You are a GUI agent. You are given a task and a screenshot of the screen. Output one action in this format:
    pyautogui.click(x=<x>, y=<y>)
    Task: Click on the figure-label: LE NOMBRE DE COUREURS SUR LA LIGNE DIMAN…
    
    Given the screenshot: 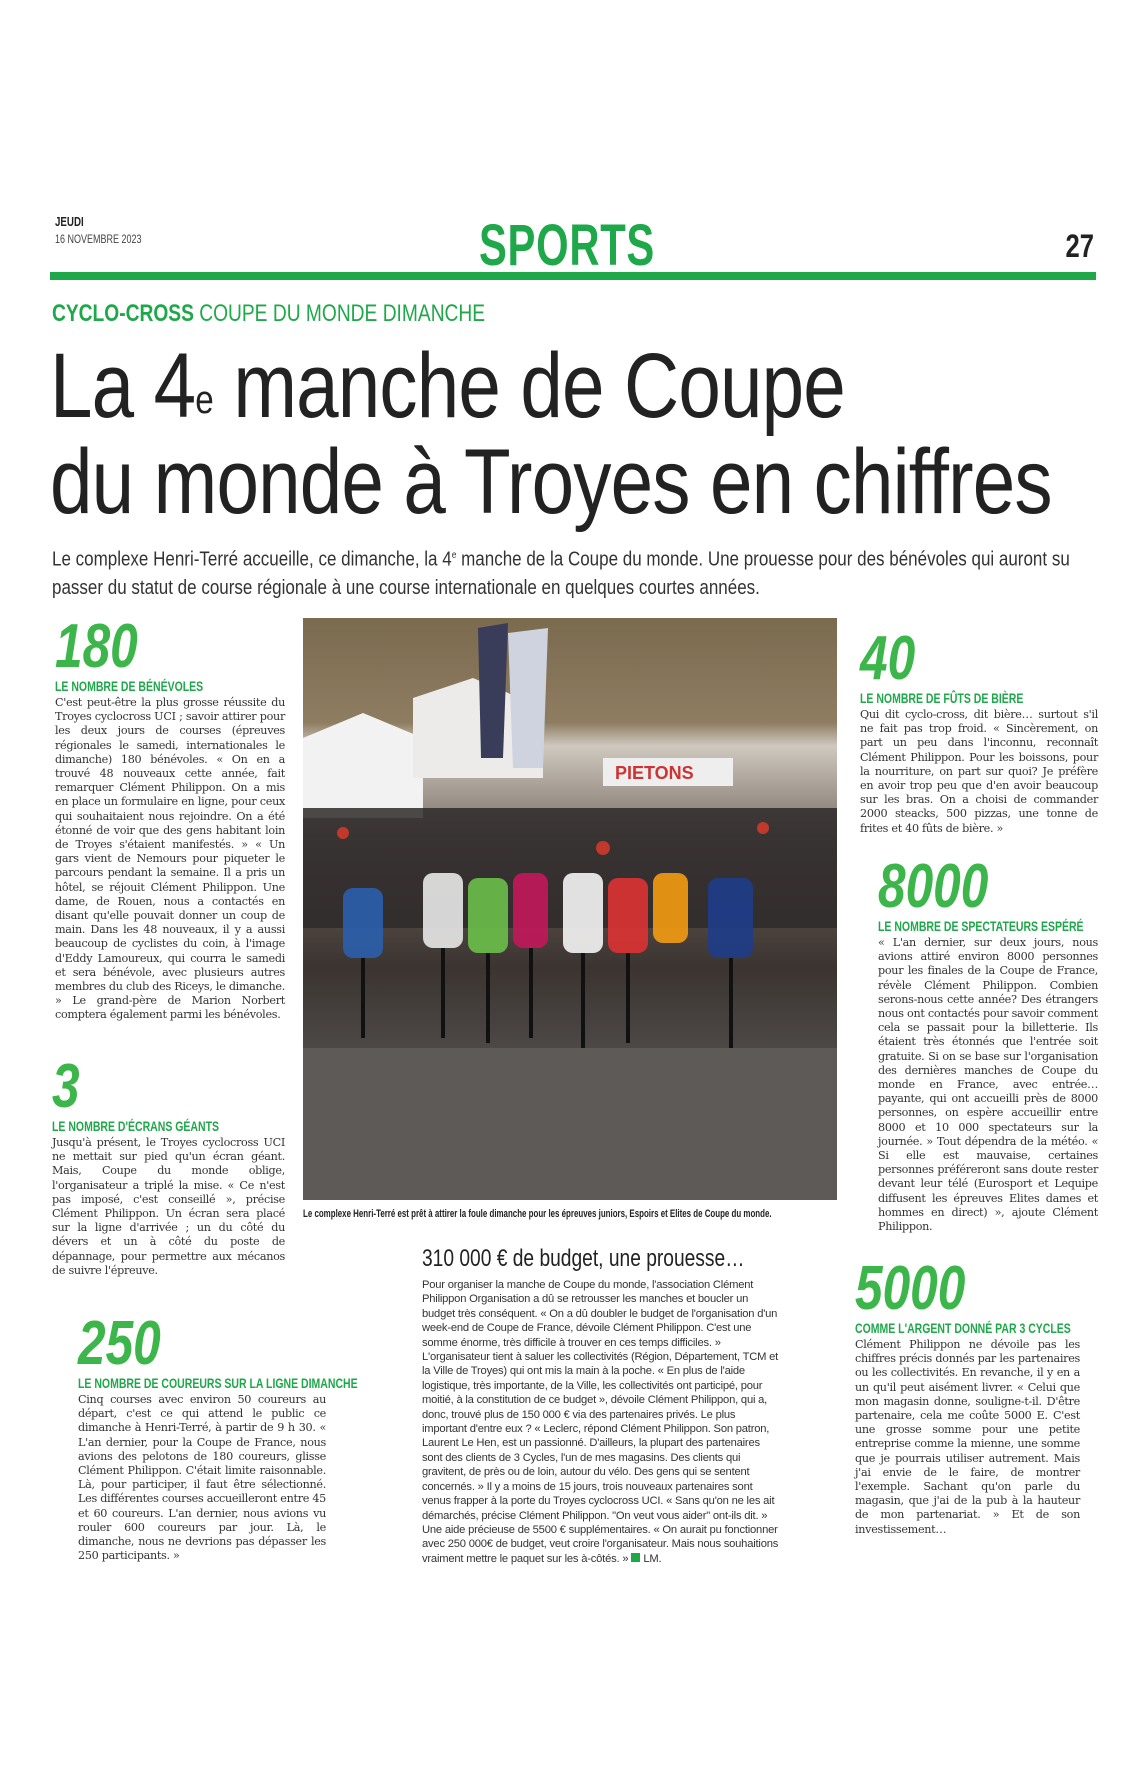 What is the action you would take?
    pyautogui.click(x=218, y=1383)
    